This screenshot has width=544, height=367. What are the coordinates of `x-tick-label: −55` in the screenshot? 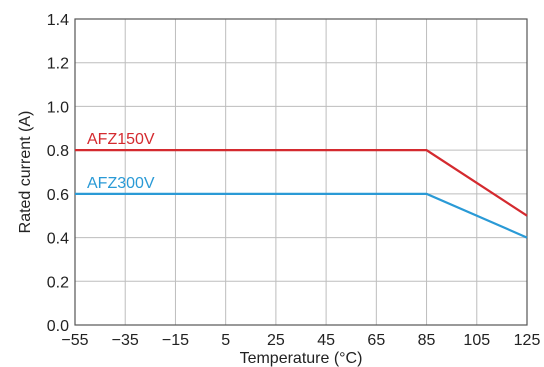 It's located at (74, 340).